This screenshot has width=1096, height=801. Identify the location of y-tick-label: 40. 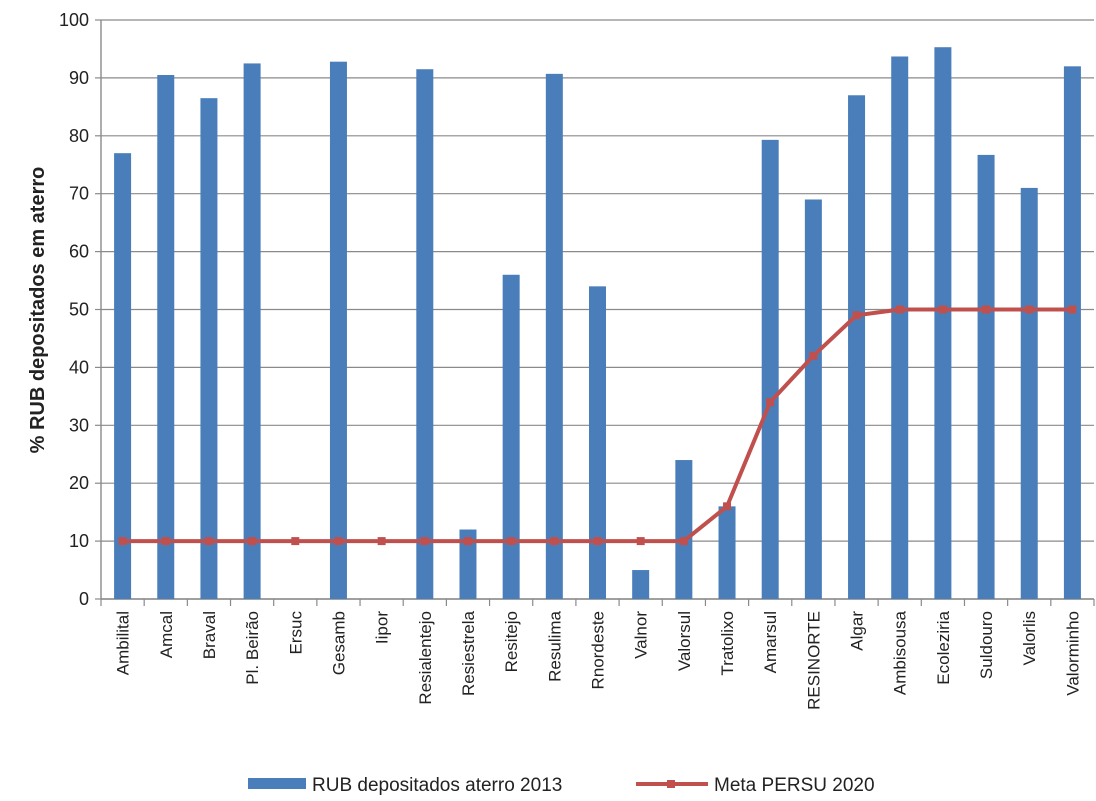
(79, 367).